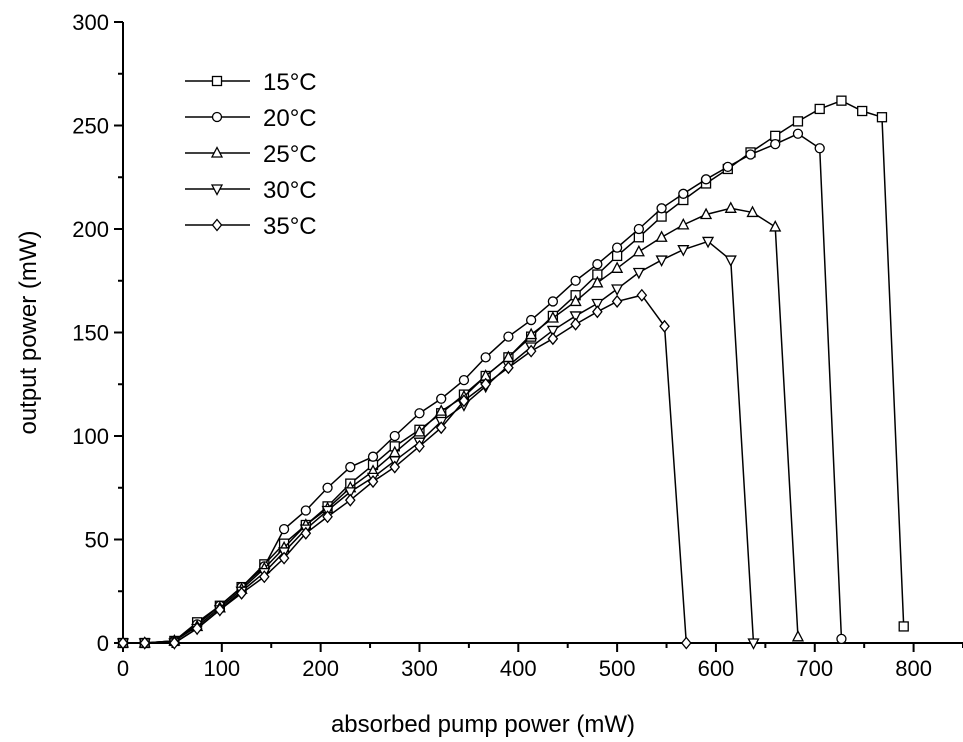  I want to click on y-tick-label: 50, so click(97, 540).